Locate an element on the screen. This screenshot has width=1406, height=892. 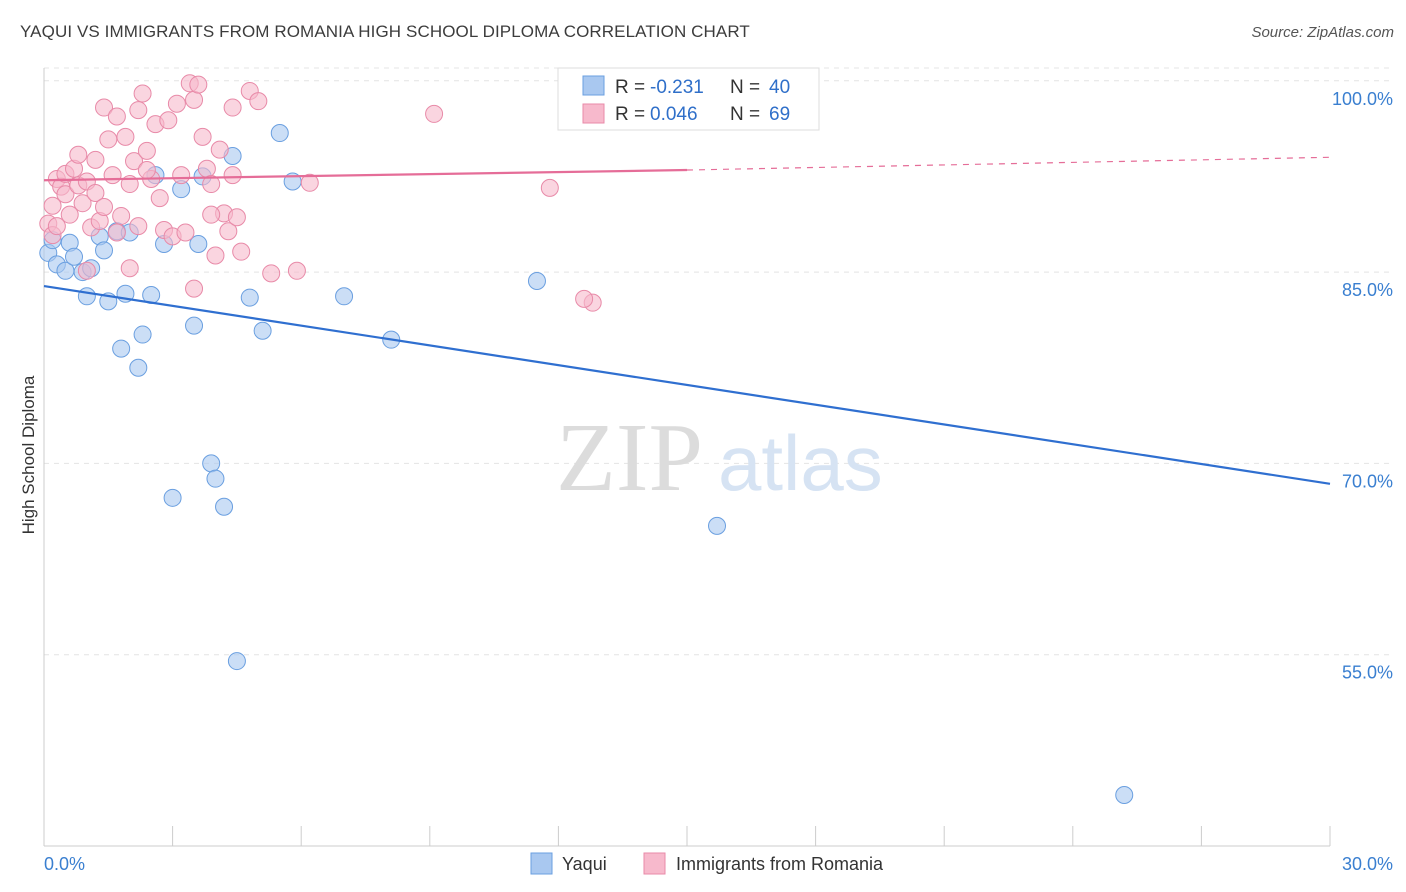
trend-line-romania is located at coordinates (365, 175).